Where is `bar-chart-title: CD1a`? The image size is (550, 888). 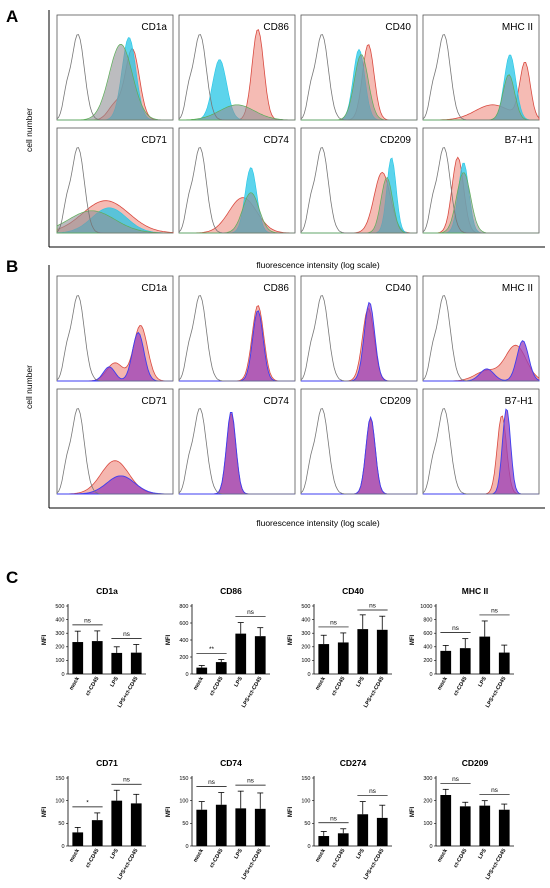
bar-chart-title: CD1a is located at coordinates (107, 591).